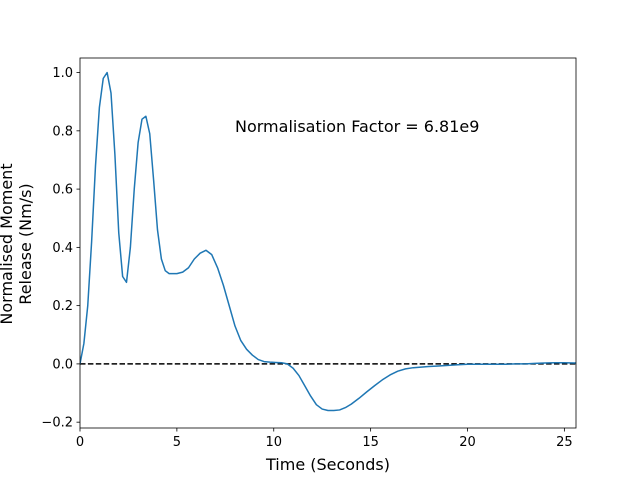  I want to click on y-tick-label: 0.8, so click(62, 131).